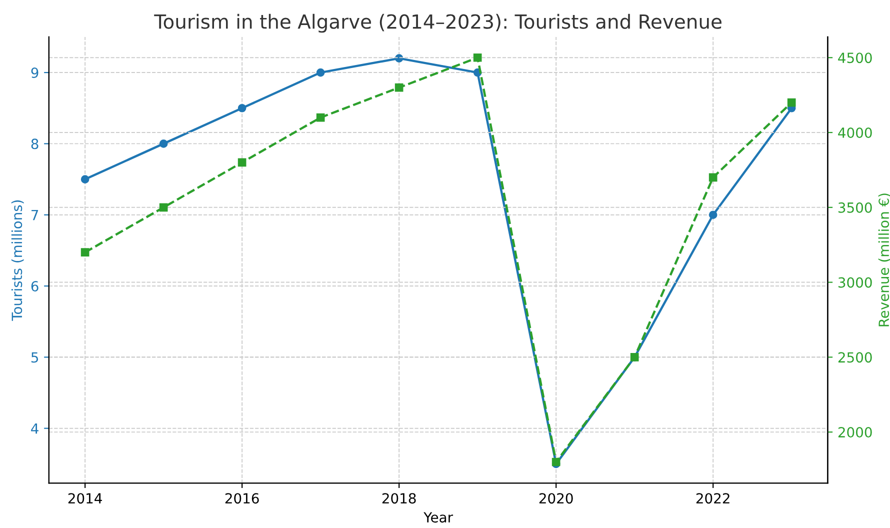 This screenshot has height=528, width=890. Describe the element at coordinates (855, 132) in the screenshot. I see `y2-tick-label: 4000` at that location.